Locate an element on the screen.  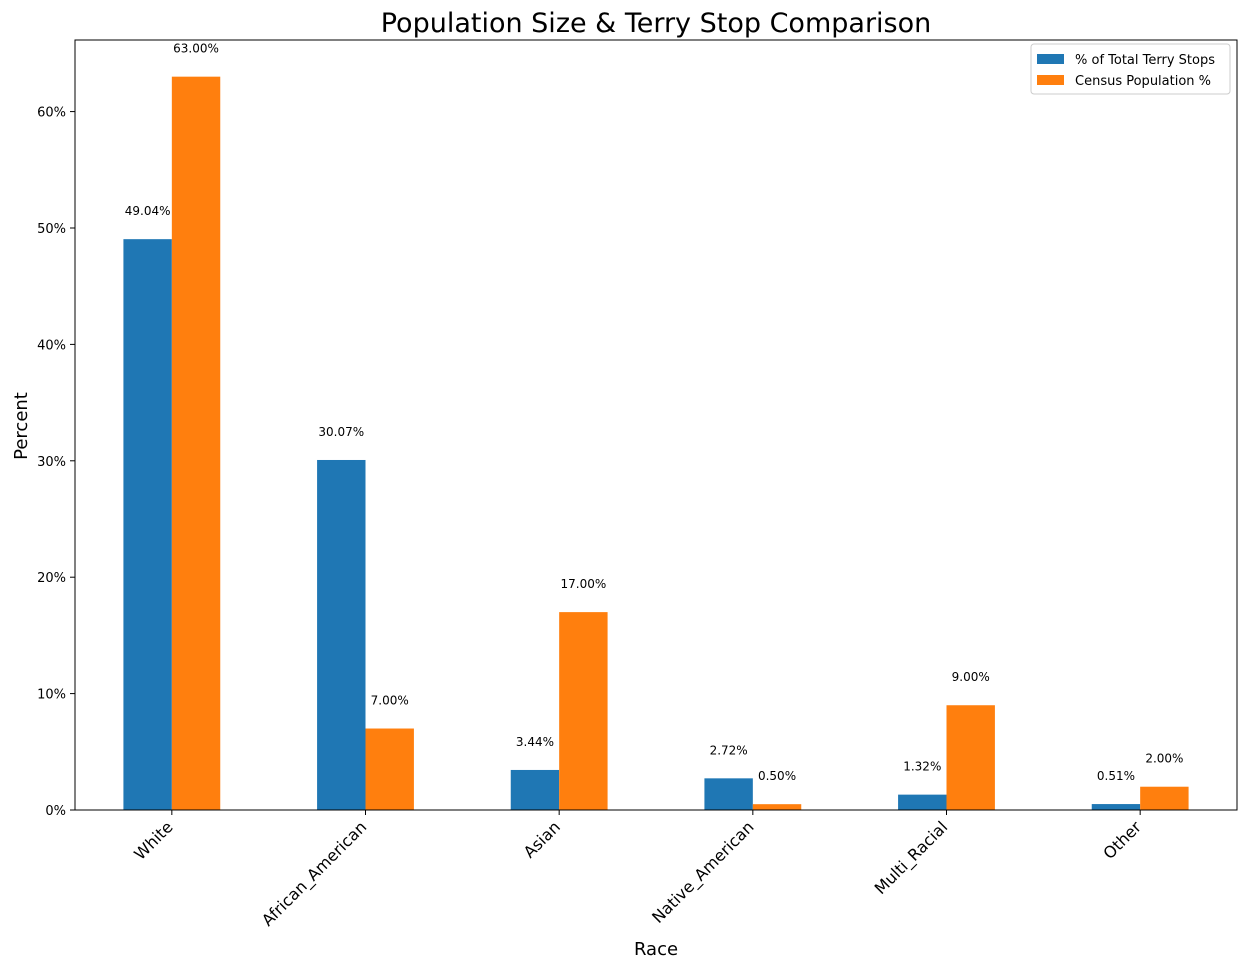
x-tick-label: Multi_Racial is located at coordinates (911, 857).